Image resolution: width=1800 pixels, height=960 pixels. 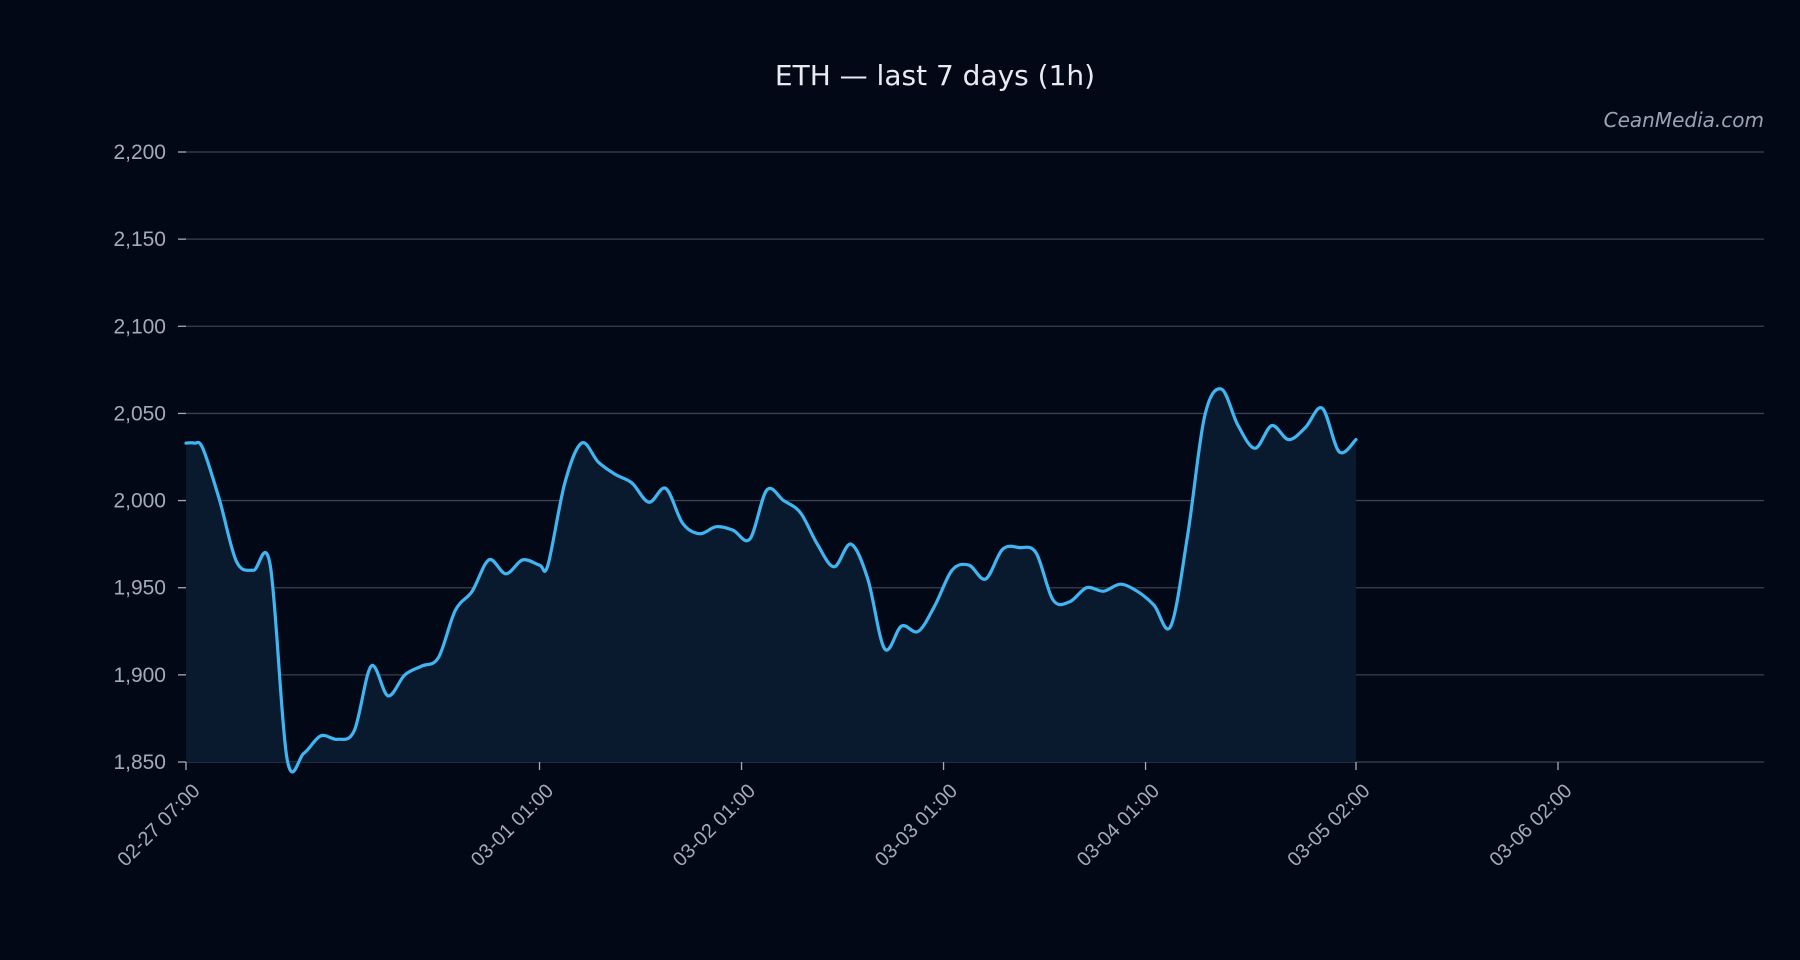 What do you see at coordinates (139, 762) in the screenshot?
I see `y-tick-label: 1,850` at bounding box center [139, 762].